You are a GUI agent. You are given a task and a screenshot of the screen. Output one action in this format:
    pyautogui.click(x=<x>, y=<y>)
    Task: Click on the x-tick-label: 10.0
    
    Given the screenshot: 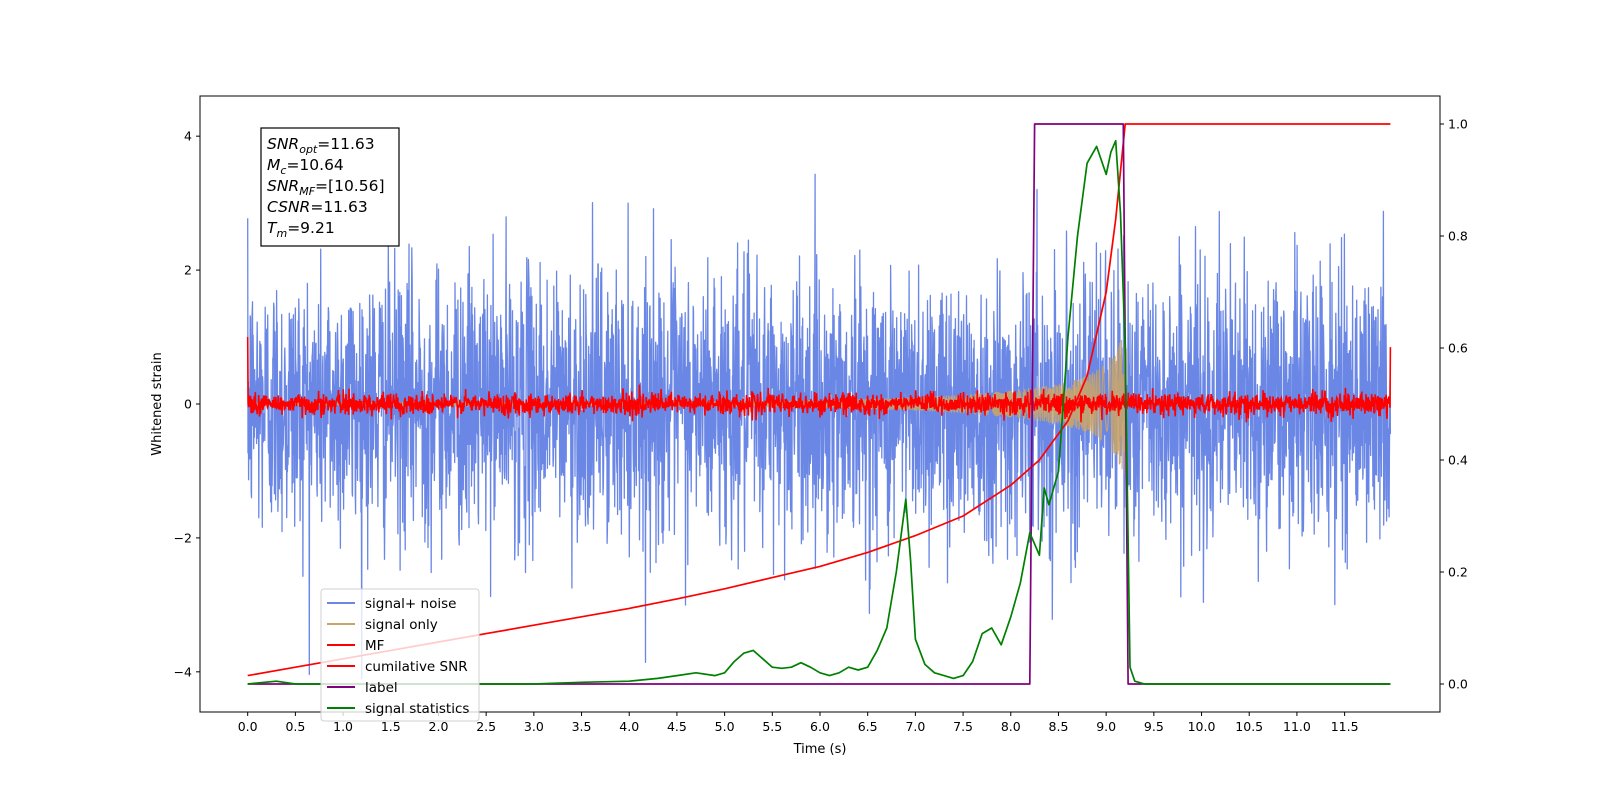 What is the action you would take?
    pyautogui.click(x=1202, y=726)
    